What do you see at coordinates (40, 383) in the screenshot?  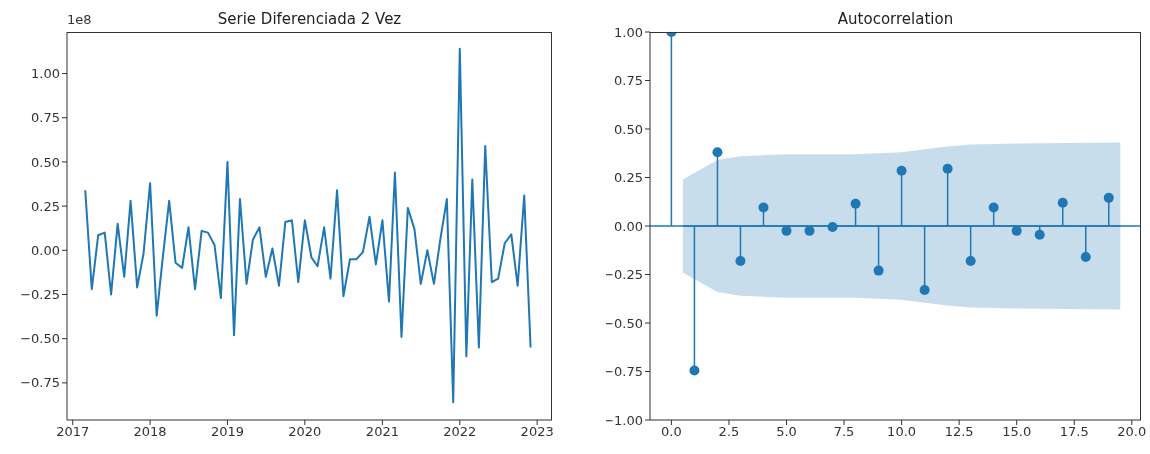 I see `y-tick-label: −0.75` at bounding box center [40, 383].